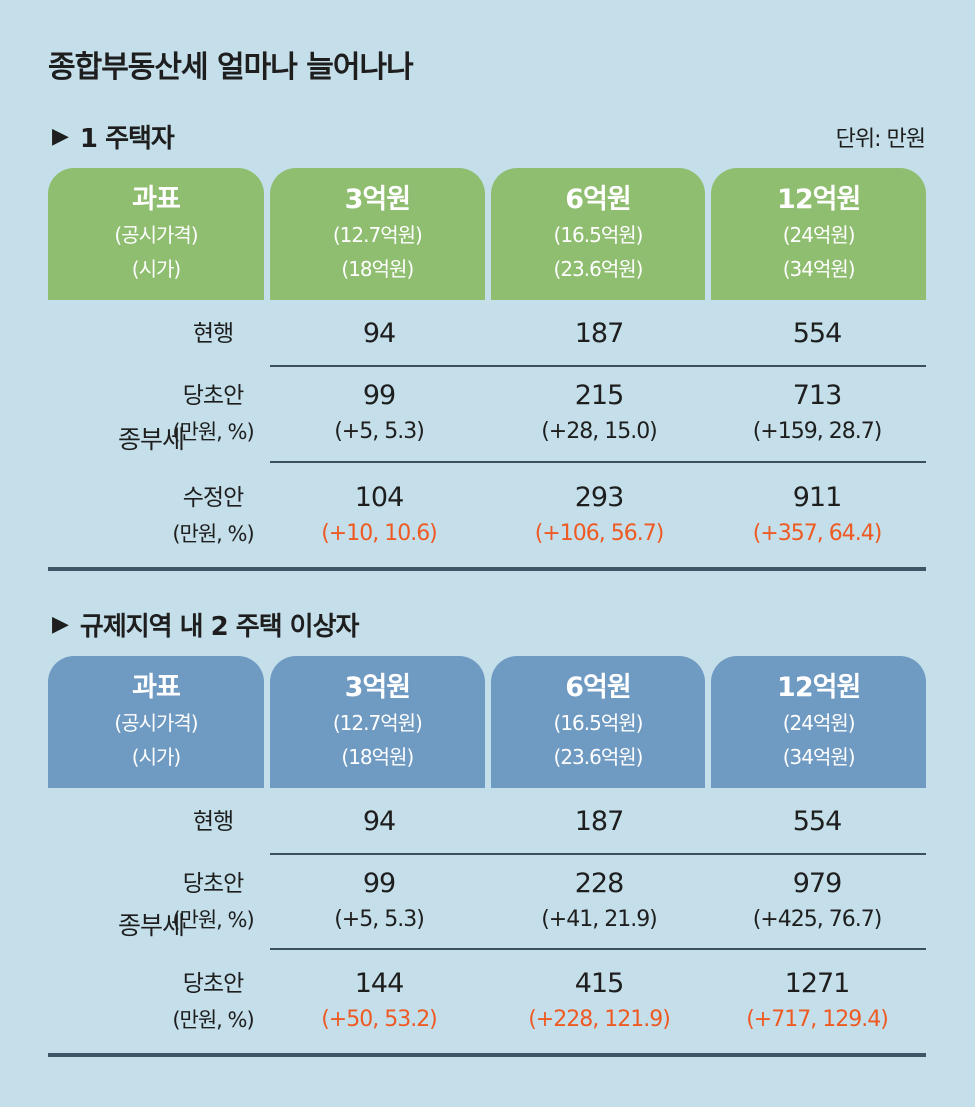 Image resolution: width=975 pixels, height=1107 pixels. What do you see at coordinates (880, 139) in the screenshot?
I see `unit-note: 단위: 만원` at bounding box center [880, 139].